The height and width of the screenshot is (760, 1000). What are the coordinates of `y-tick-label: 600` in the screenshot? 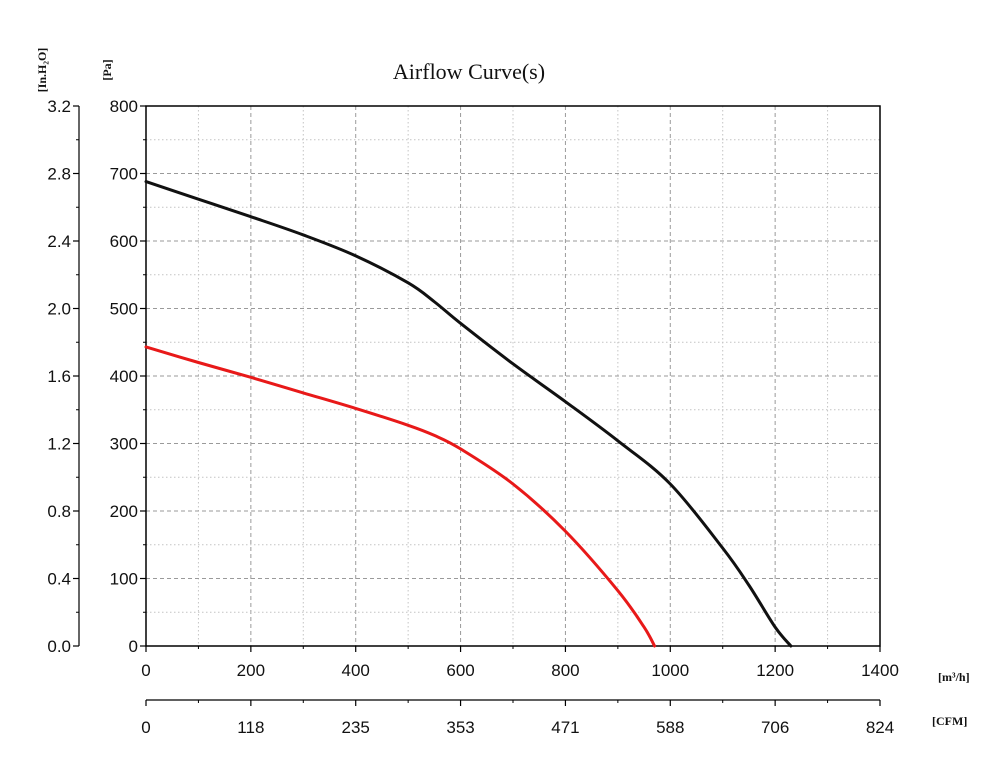 It's located at (124, 241).